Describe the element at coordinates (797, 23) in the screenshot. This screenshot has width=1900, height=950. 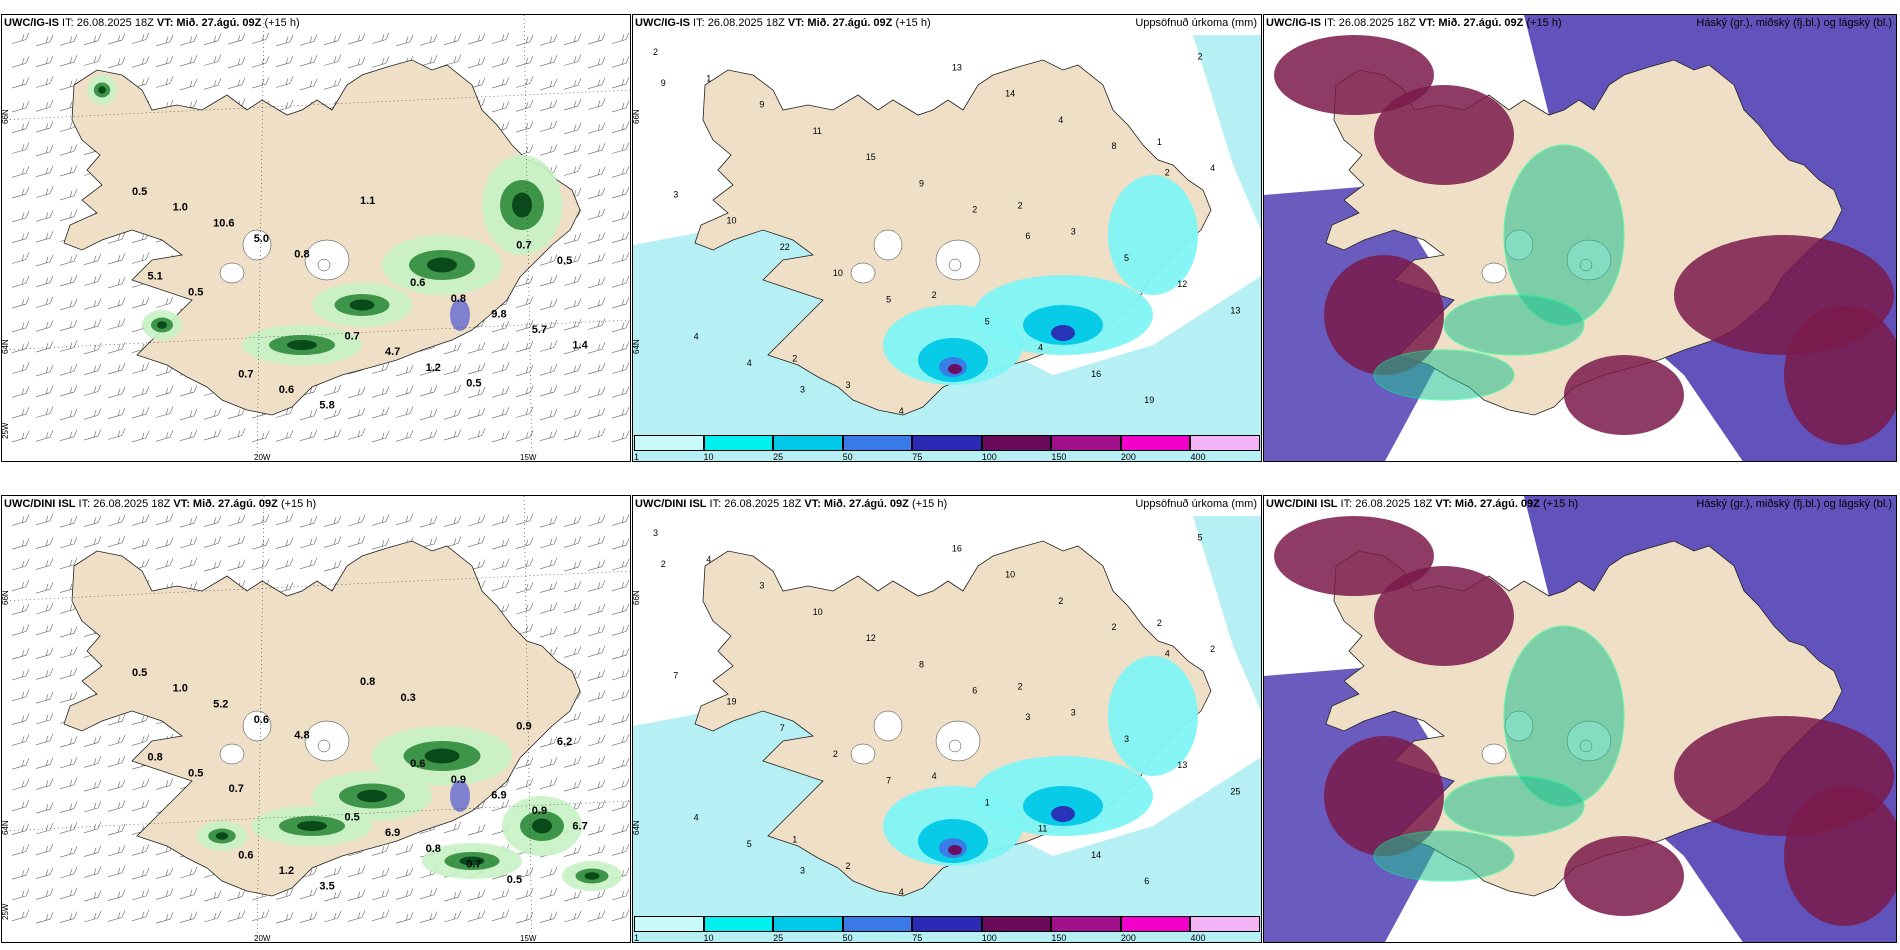
I see `vt-label: VT:` at that location.